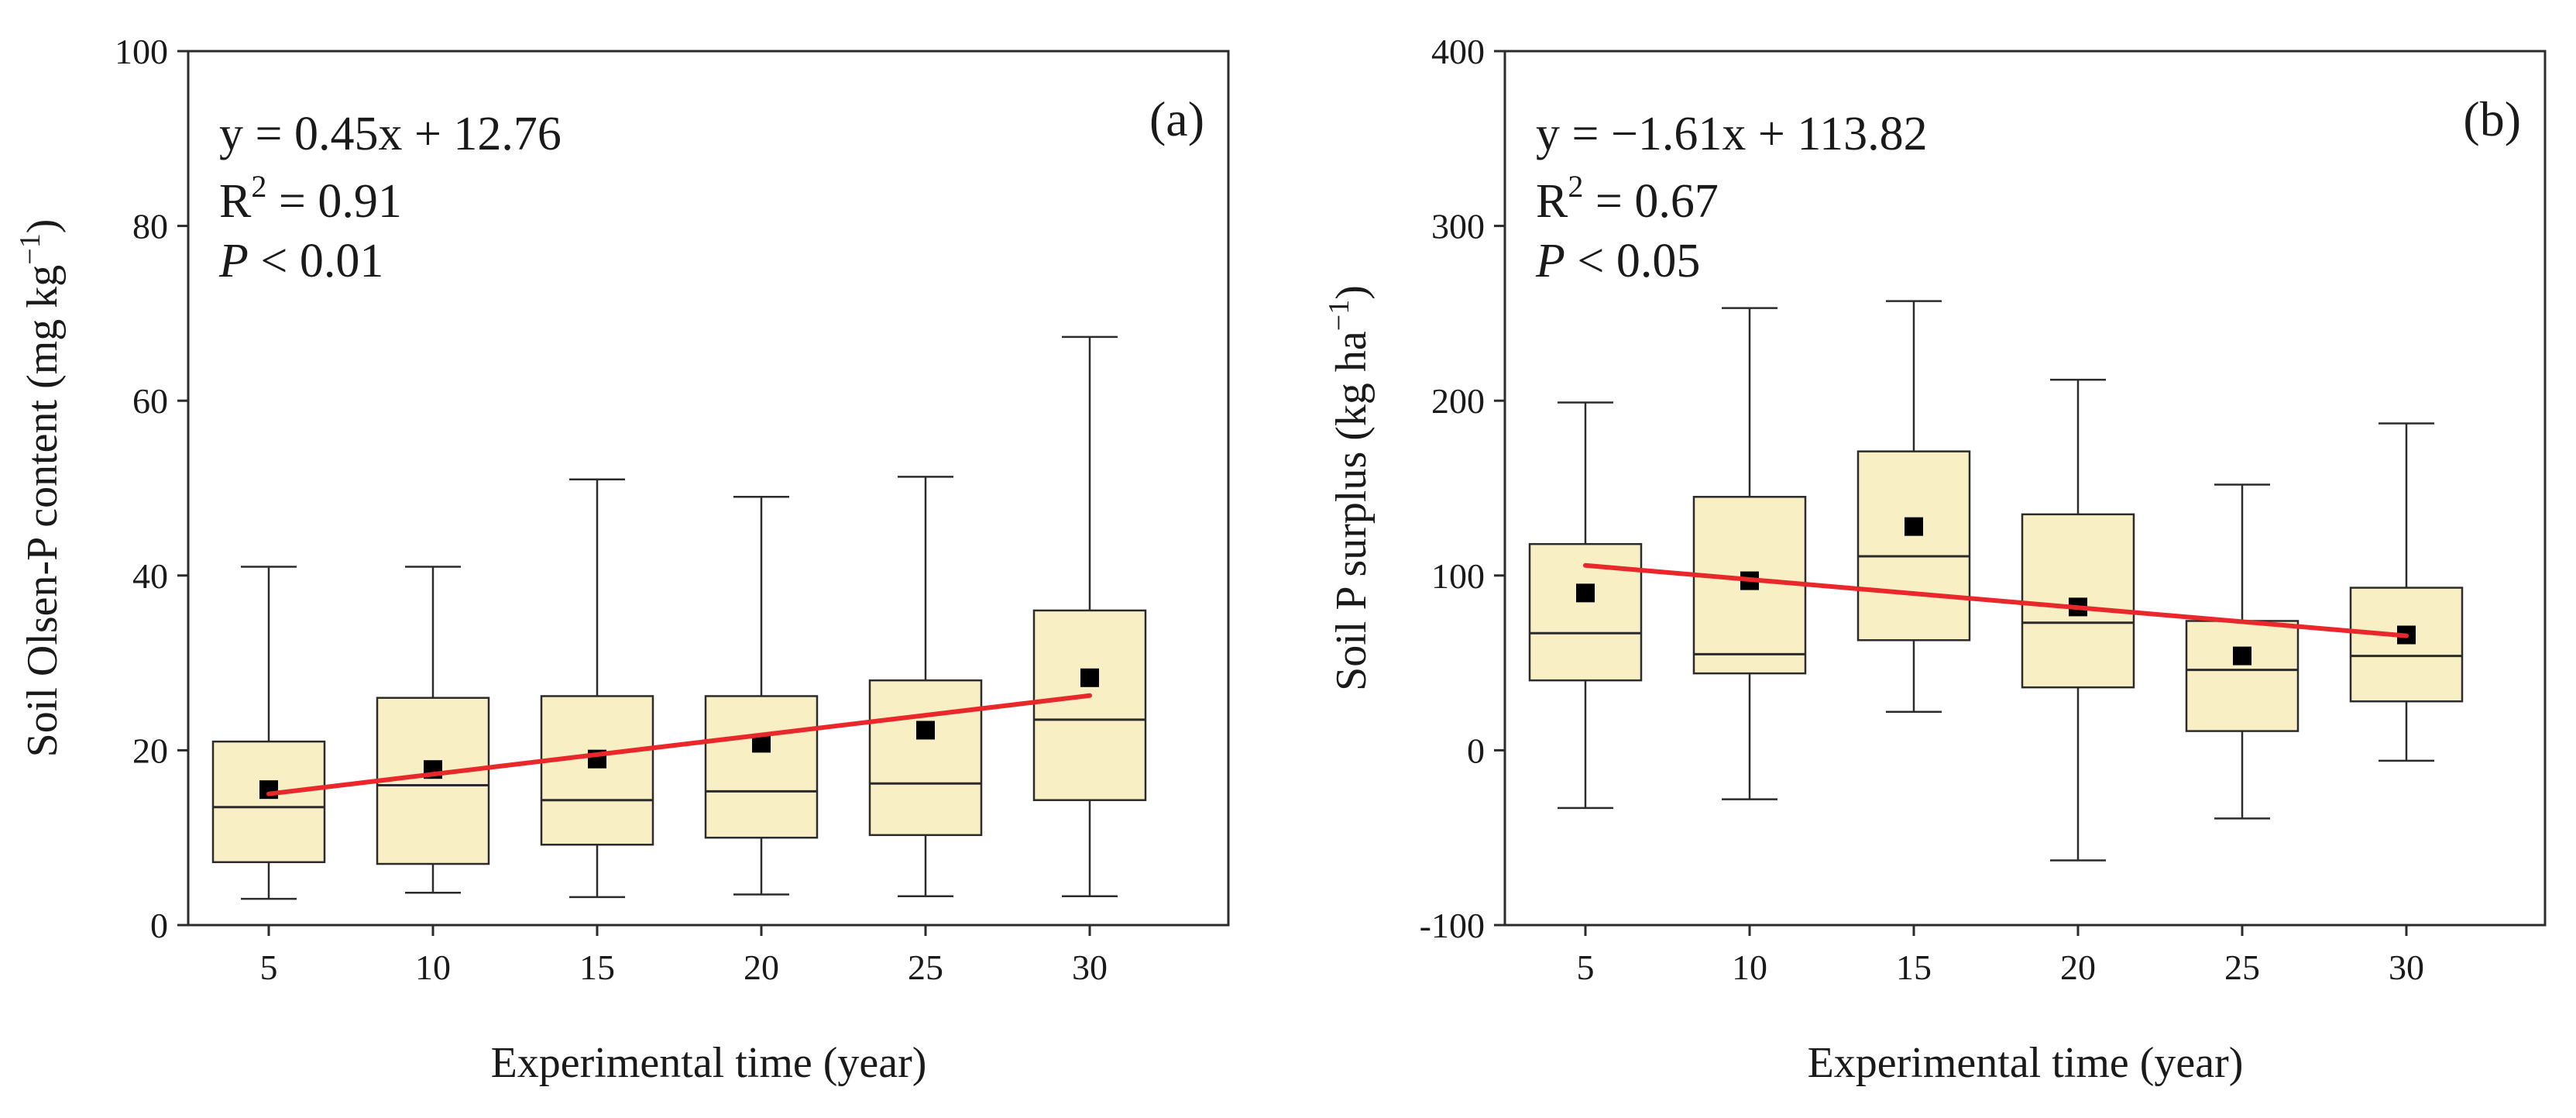  I want to click on panel-a-x-tick-label: 10, so click(433, 967).